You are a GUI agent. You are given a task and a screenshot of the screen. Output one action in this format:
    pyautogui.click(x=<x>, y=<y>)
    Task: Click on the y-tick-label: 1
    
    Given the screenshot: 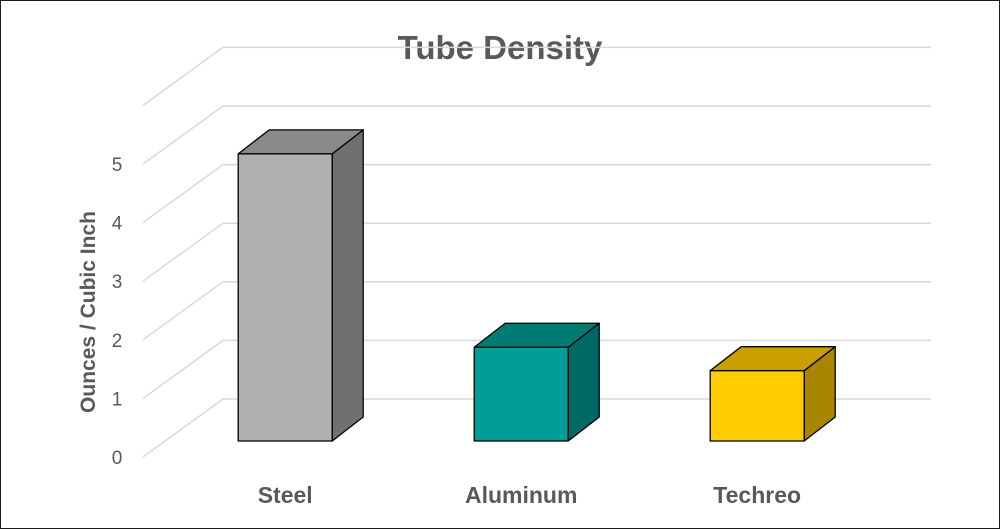 What is the action you would take?
    pyautogui.click(x=117, y=399)
    